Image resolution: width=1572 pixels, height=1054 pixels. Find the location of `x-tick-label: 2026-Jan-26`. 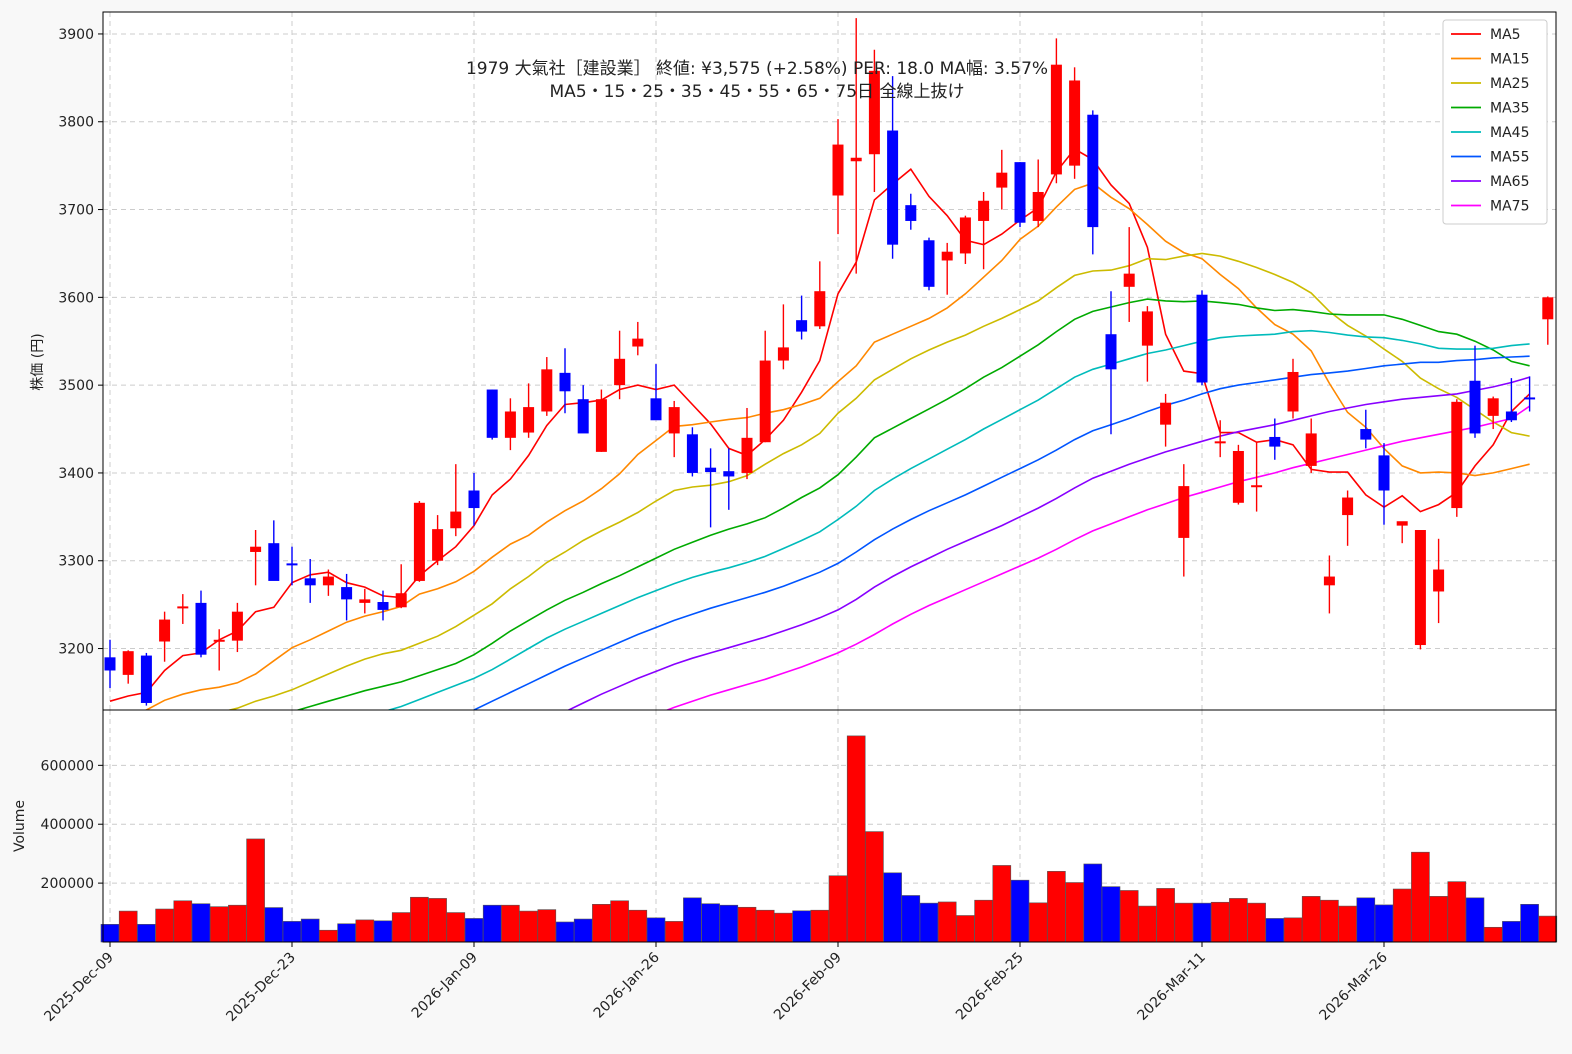

x-tick-label: 2026-Jan-26 is located at coordinates (627, 985).